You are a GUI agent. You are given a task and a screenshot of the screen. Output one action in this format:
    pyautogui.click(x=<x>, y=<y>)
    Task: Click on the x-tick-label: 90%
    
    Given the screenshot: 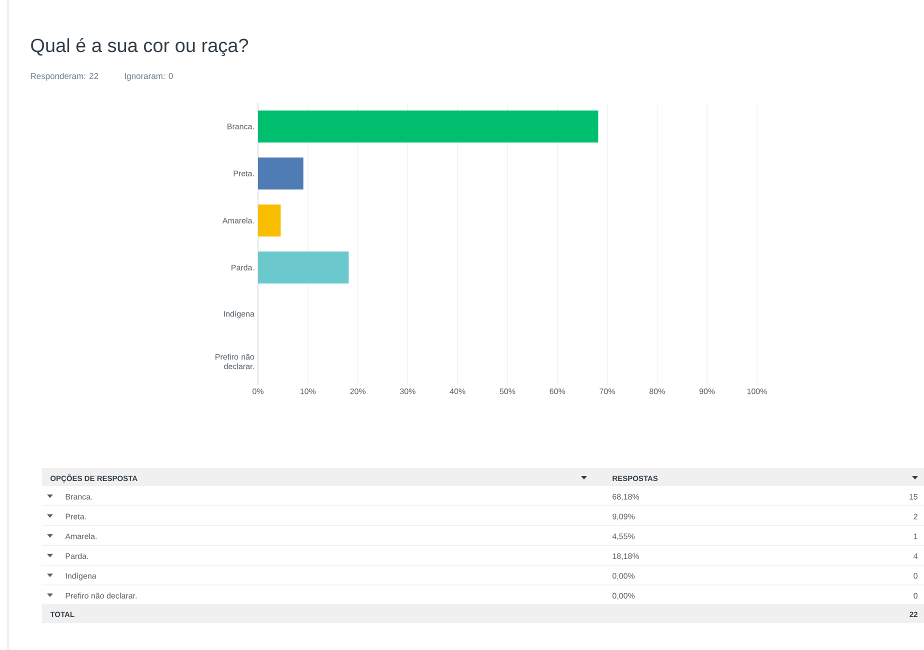 What is the action you would take?
    pyautogui.click(x=707, y=391)
    